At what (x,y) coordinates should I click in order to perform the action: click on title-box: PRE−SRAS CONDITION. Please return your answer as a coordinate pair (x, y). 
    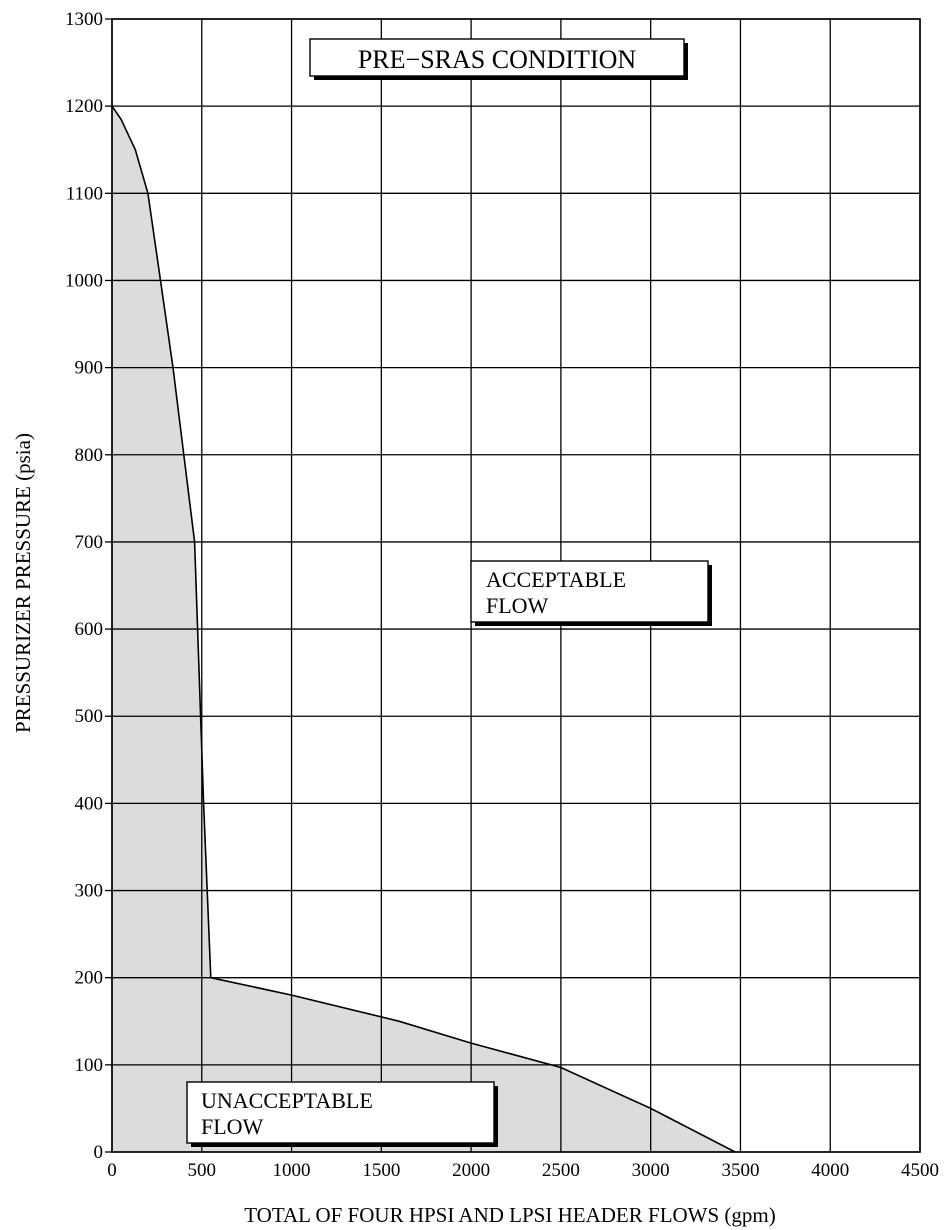
    Looking at the image, I should click on (498, 59).